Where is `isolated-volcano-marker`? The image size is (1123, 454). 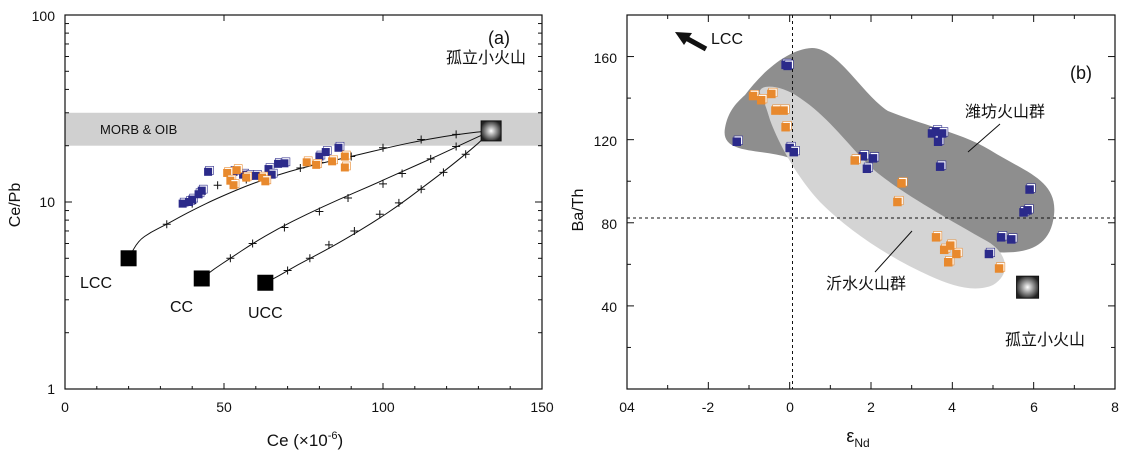 isolated-volcano-marker is located at coordinates (491, 131).